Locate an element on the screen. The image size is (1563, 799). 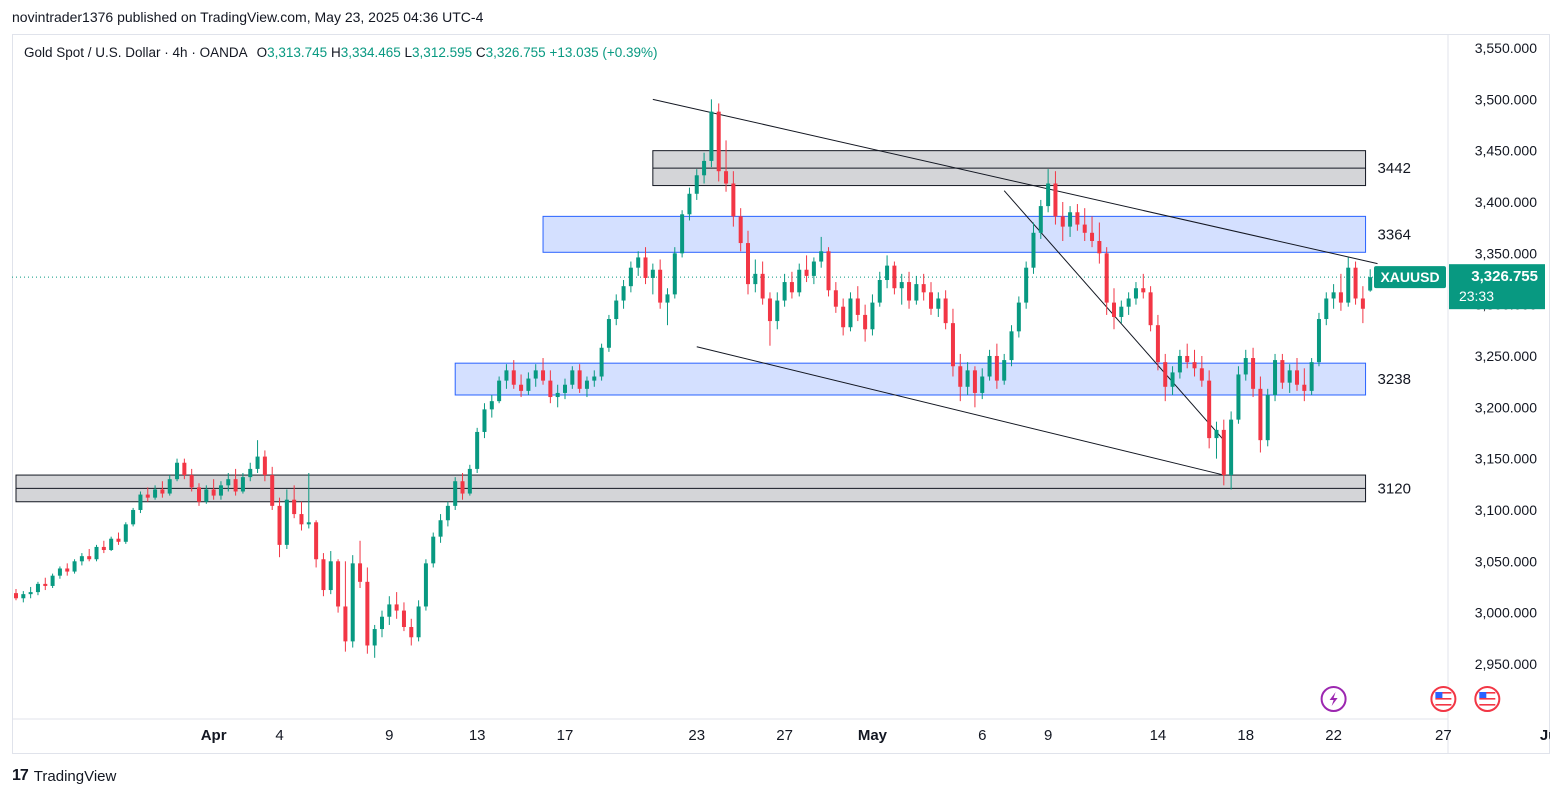
price-tick-label: 3,400.000 is located at coordinates (1506, 202).